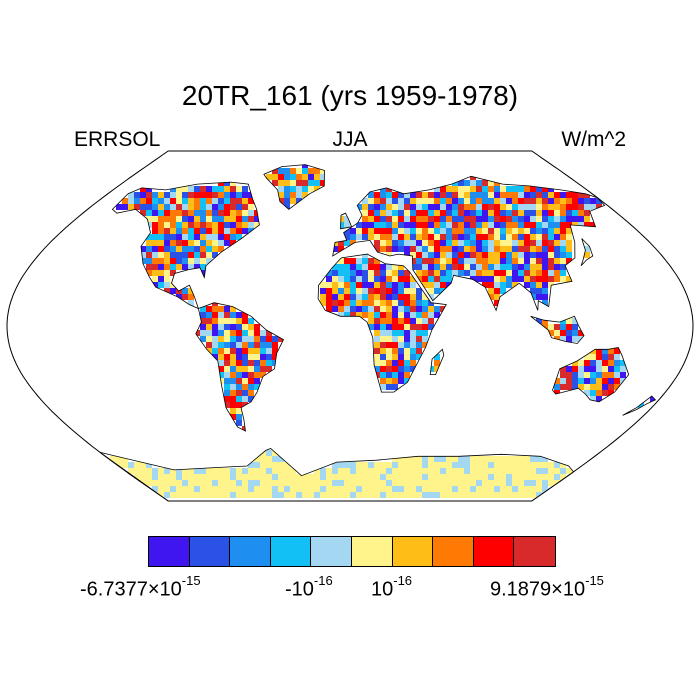 The height and width of the screenshot is (700, 700). Describe the element at coordinates (350, 95) in the screenshot. I see `plot-title: 20TR_161 (yrs 1959-1978)` at that location.